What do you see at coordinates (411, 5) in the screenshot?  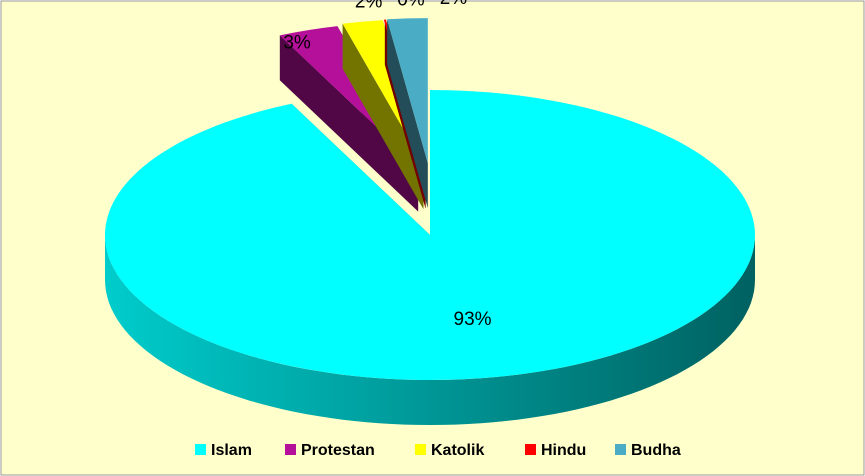 I see `data-label: 0%` at bounding box center [411, 5].